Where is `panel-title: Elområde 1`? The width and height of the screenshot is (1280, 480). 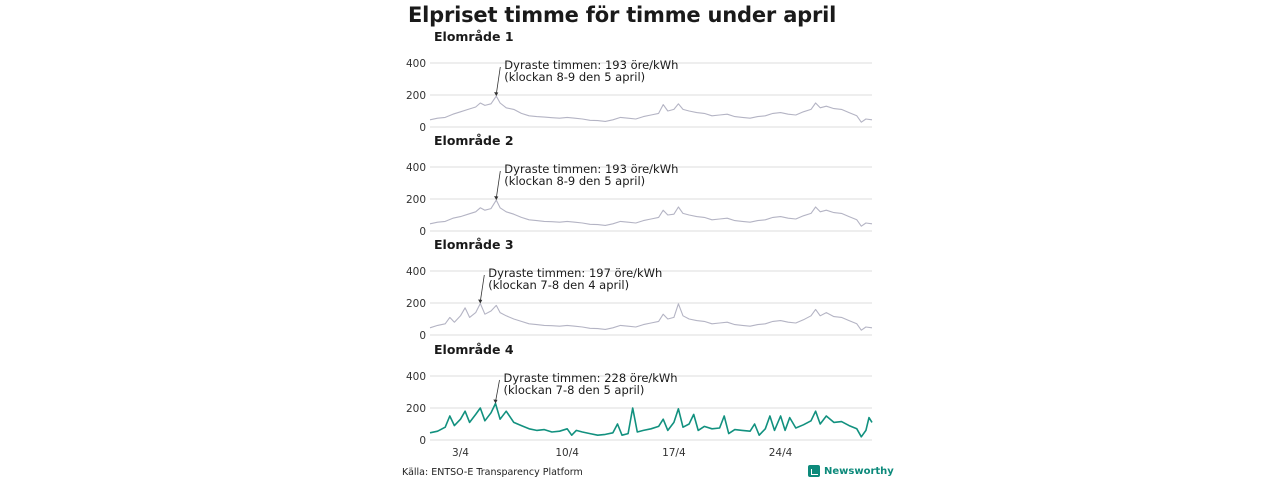
panel-title: Elområde 1 is located at coordinates (474, 36).